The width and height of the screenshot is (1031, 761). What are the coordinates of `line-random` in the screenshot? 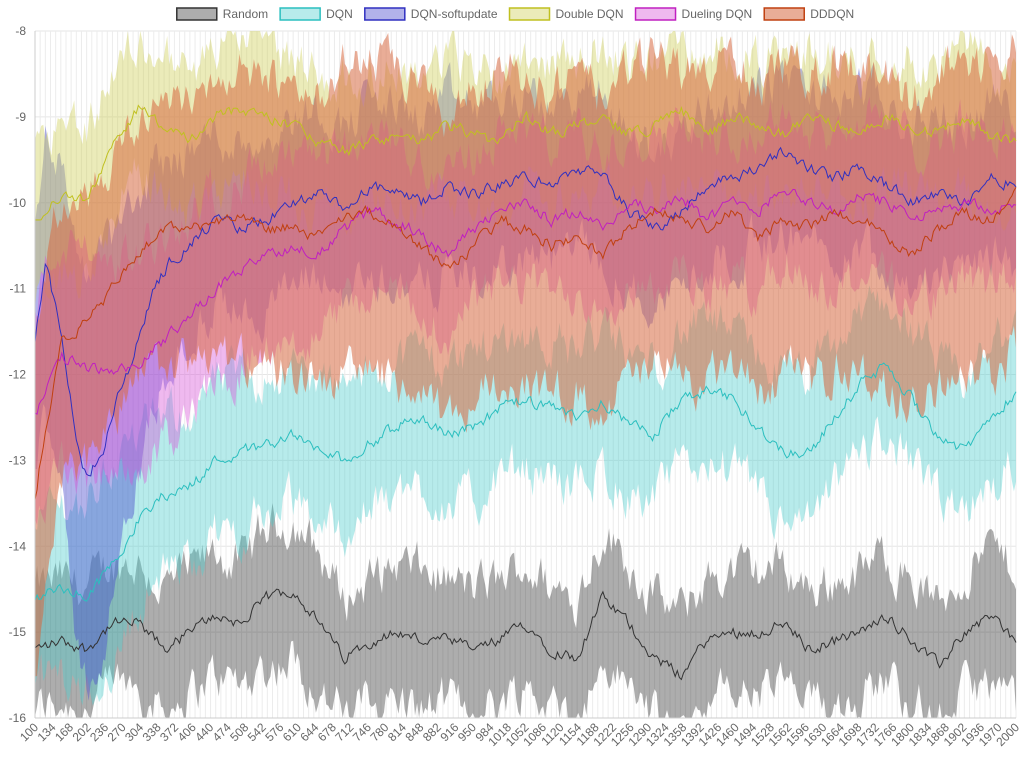 It's located at (525, 634).